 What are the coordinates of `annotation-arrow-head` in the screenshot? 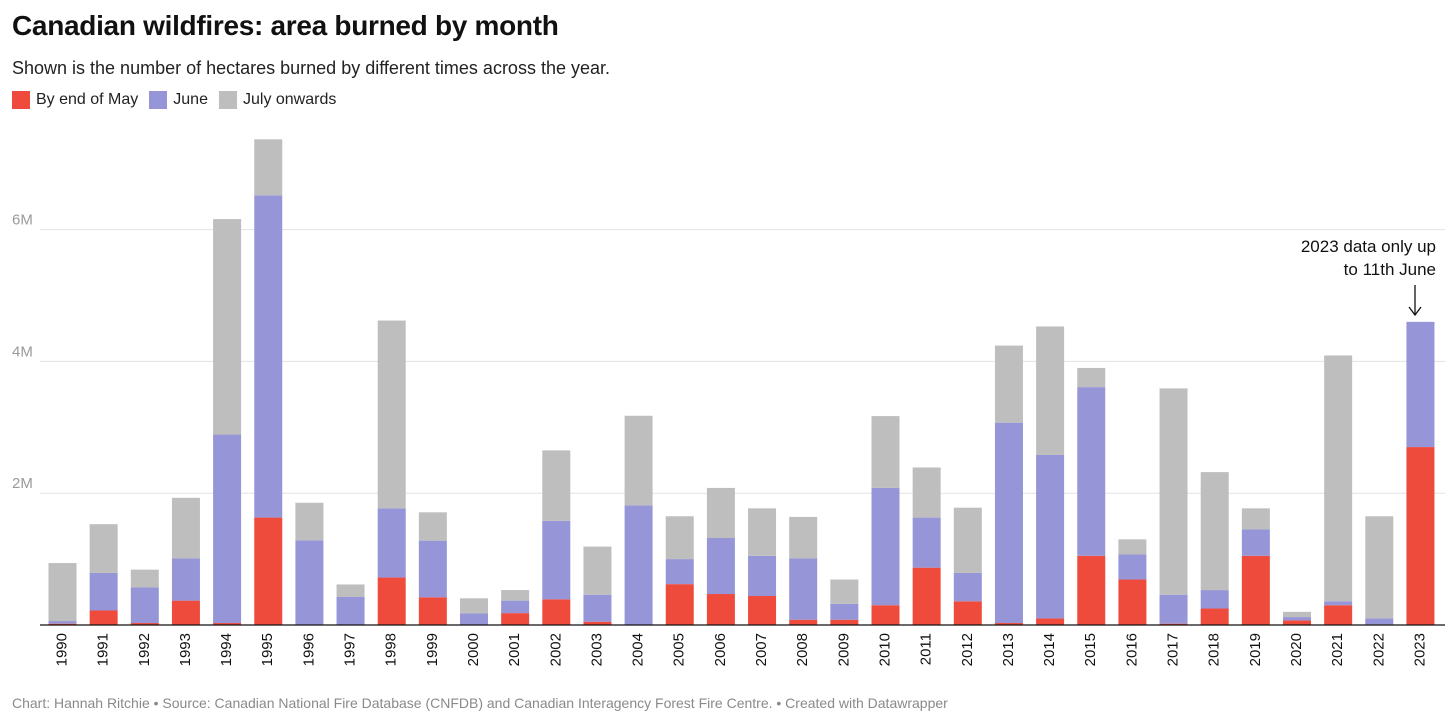 It's located at (1415, 311).